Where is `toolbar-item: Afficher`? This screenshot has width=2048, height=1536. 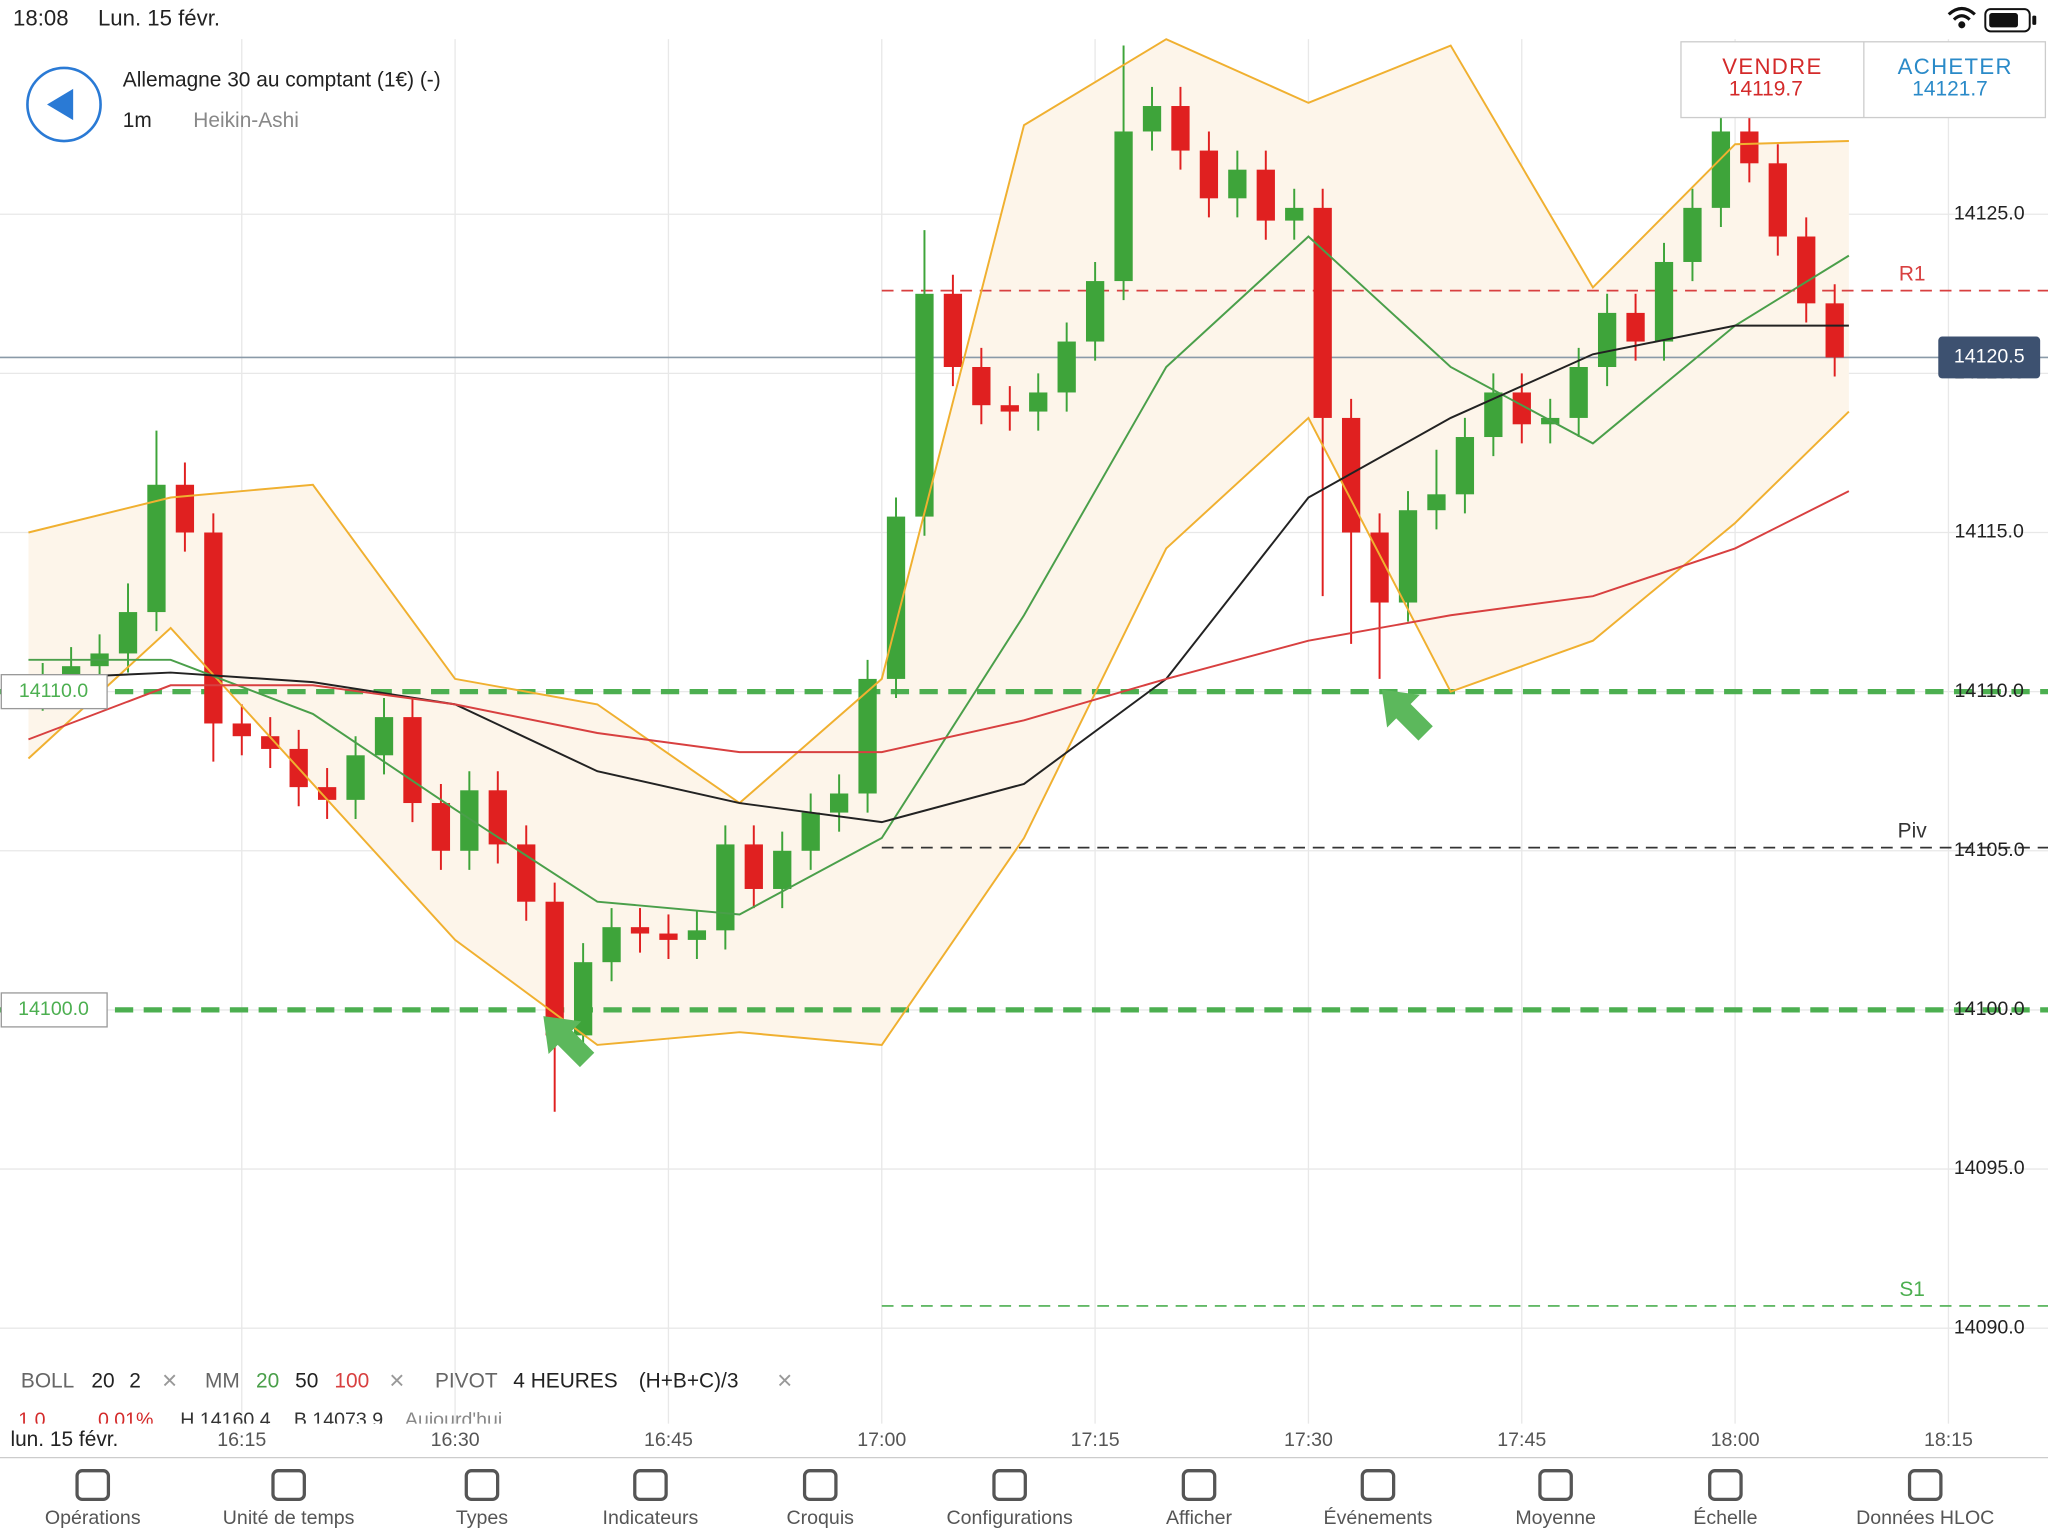
toolbar-item: Afficher is located at coordinates (1199, 1499).